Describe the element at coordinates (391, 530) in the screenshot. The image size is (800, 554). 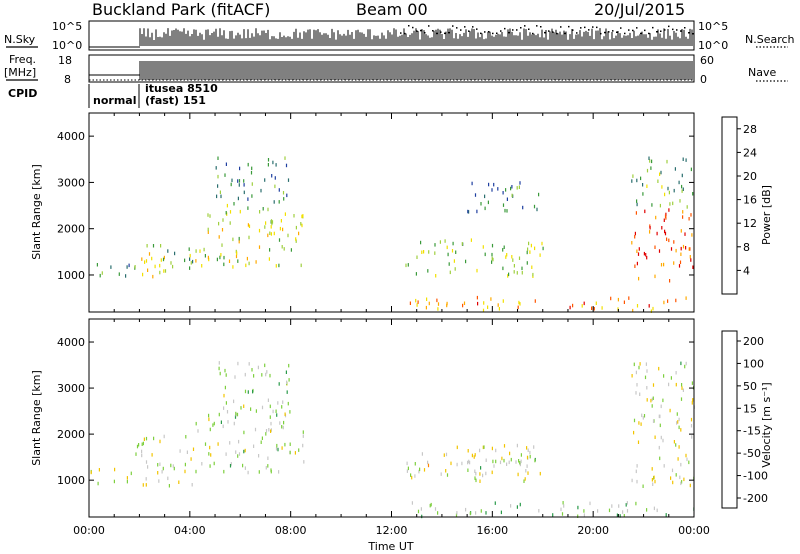
I see `time-axis-labels: 00:00 04:00 08:00 12:00 16:00 20:00 00:00` at that location.